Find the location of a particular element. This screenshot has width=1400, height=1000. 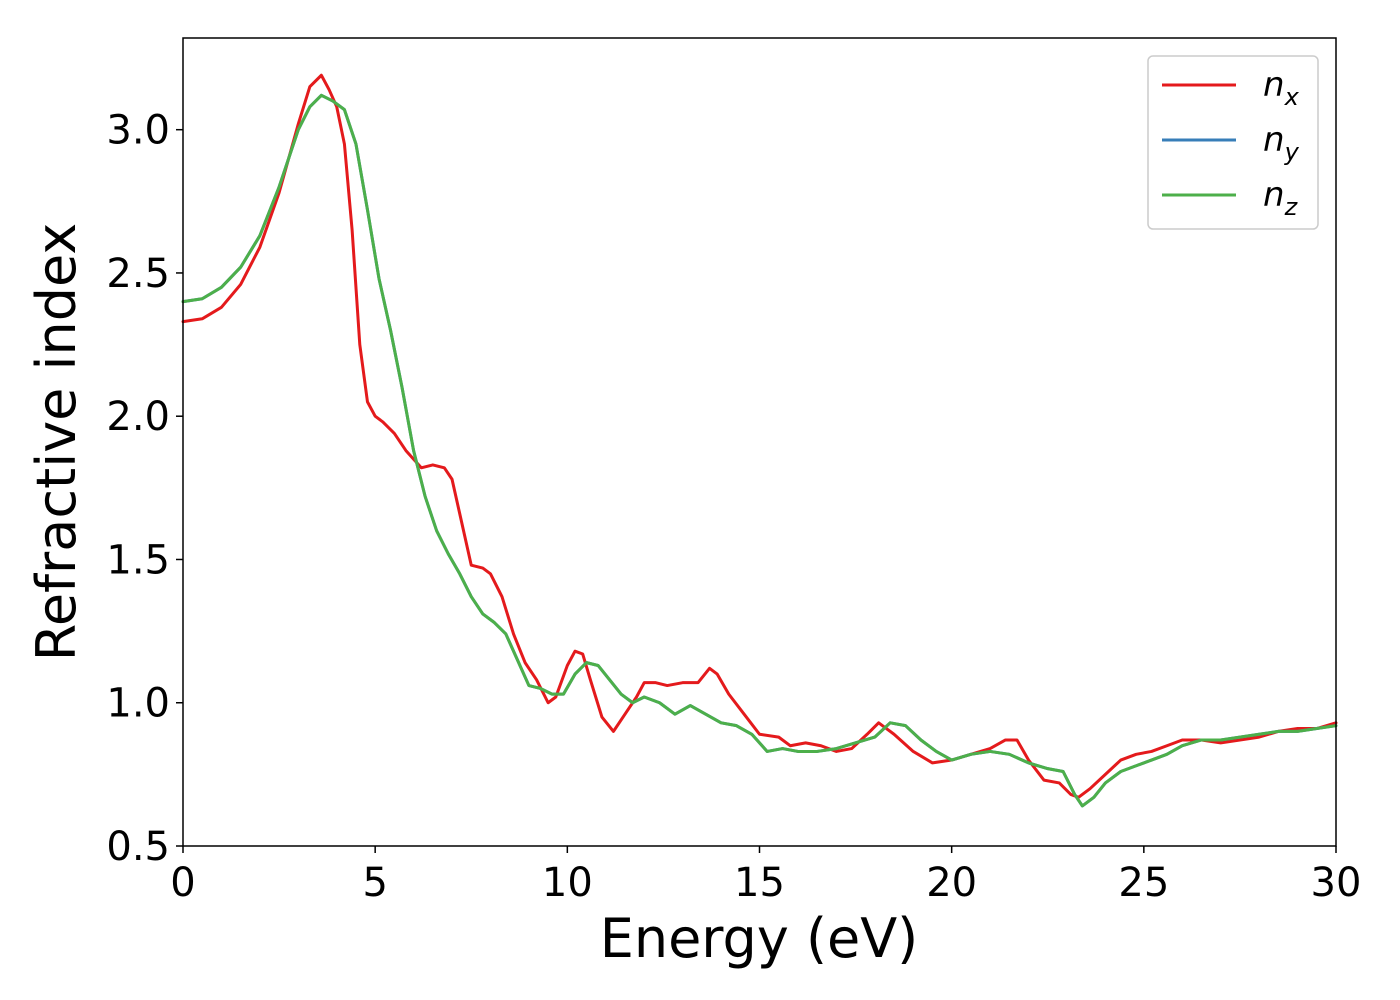

legend: nx ny nz is located at coordinates (1233, 142).